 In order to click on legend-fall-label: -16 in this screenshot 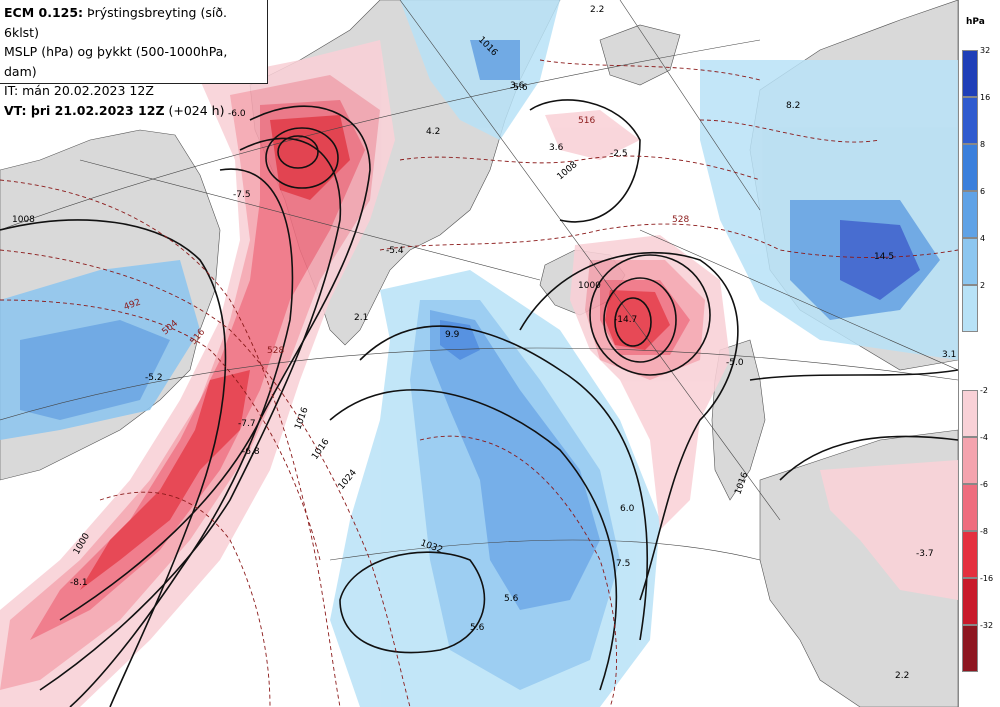, I will do `click(987, 578)`.